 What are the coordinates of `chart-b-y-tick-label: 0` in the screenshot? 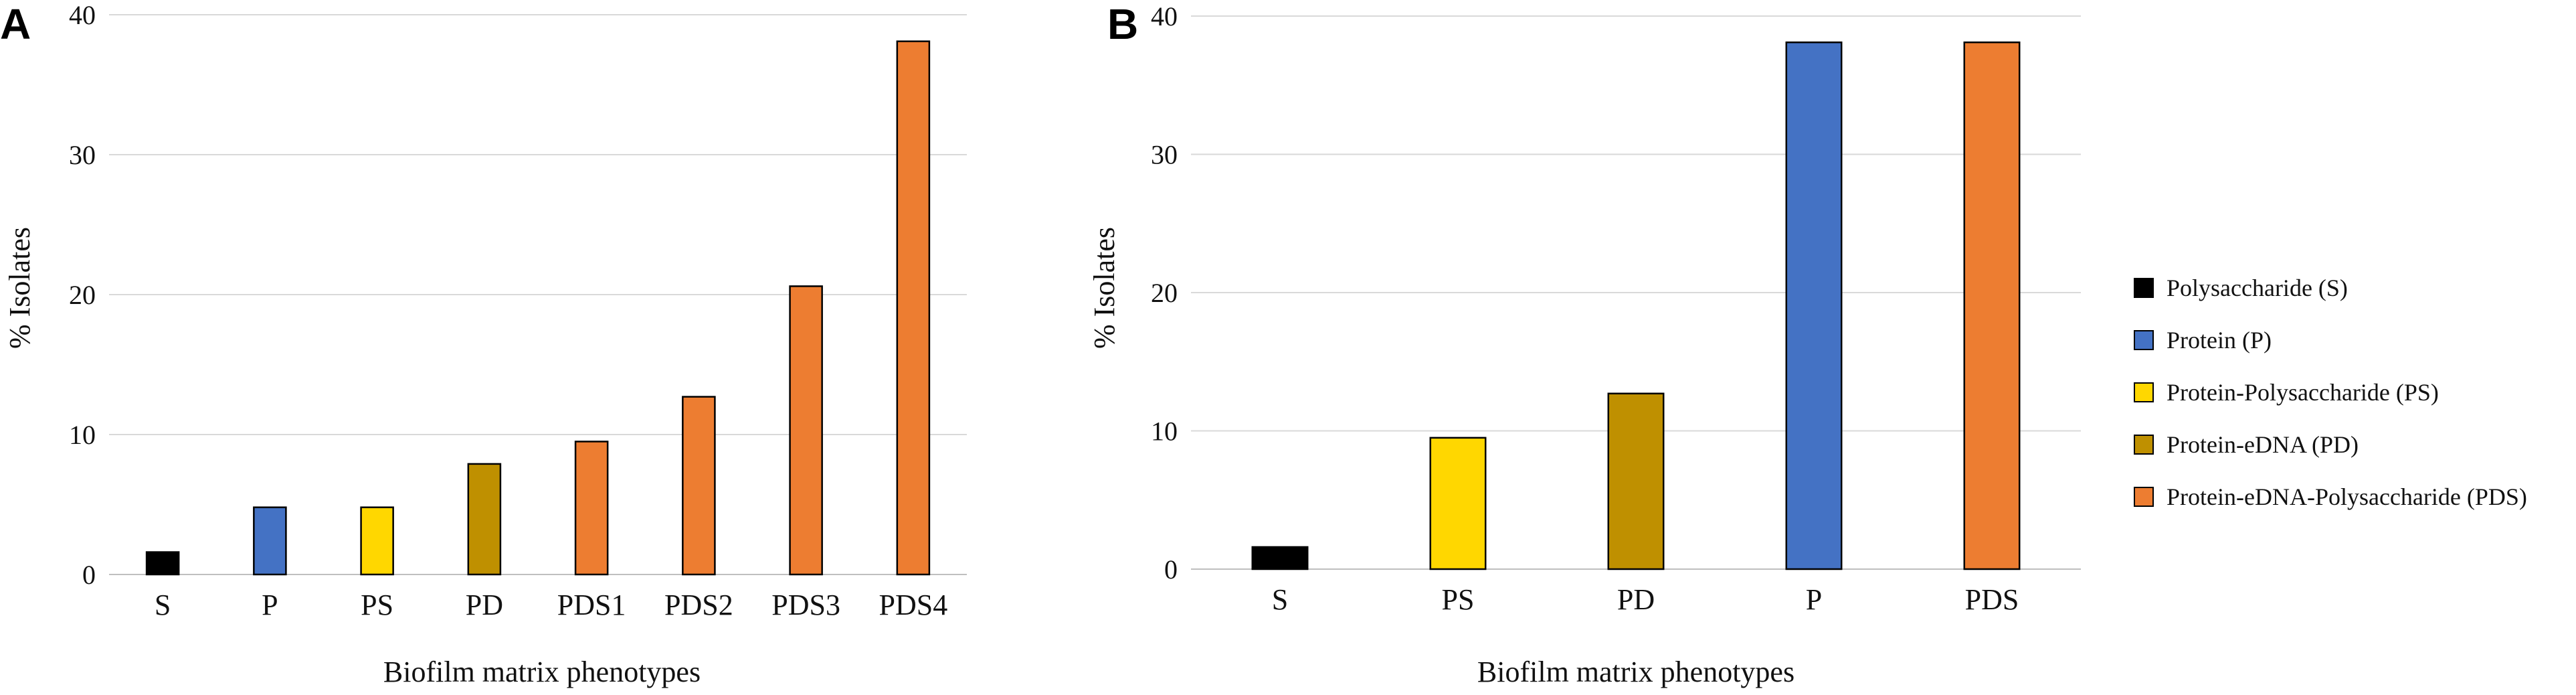 It's located at (1171, 569).